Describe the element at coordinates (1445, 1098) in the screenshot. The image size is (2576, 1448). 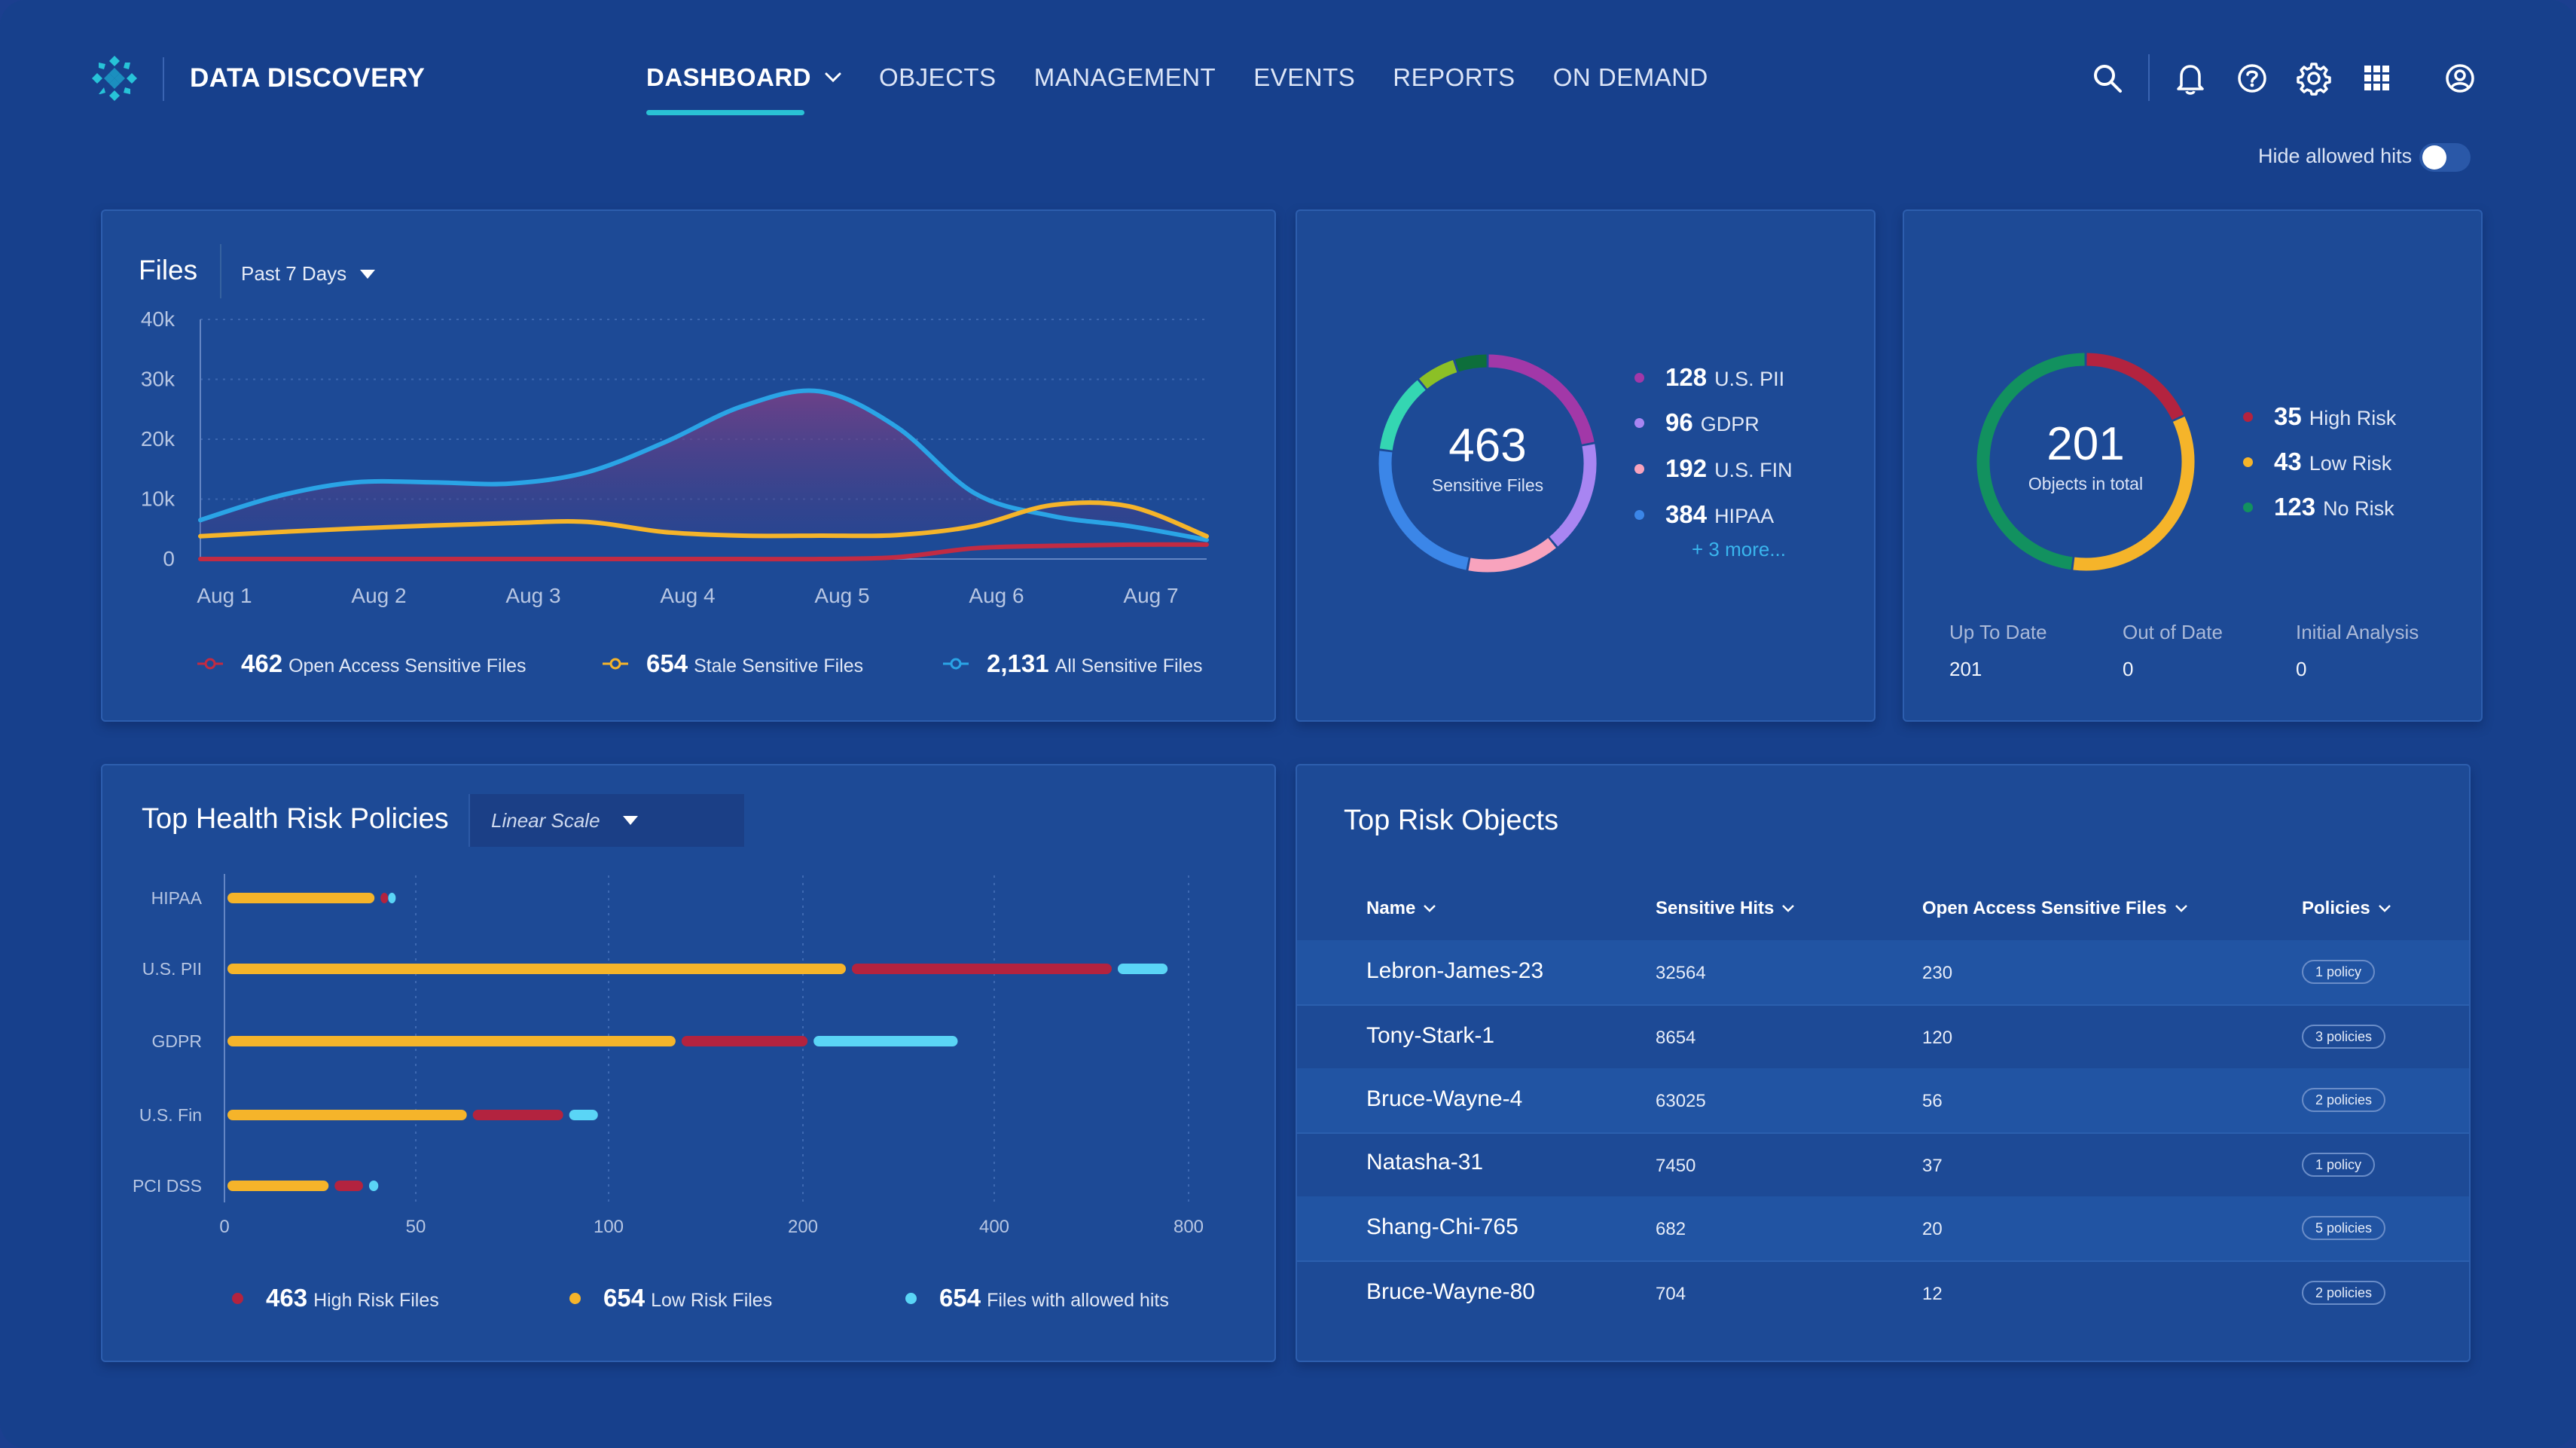
I see `object-name: Bruce-Wayne-4` at that location.